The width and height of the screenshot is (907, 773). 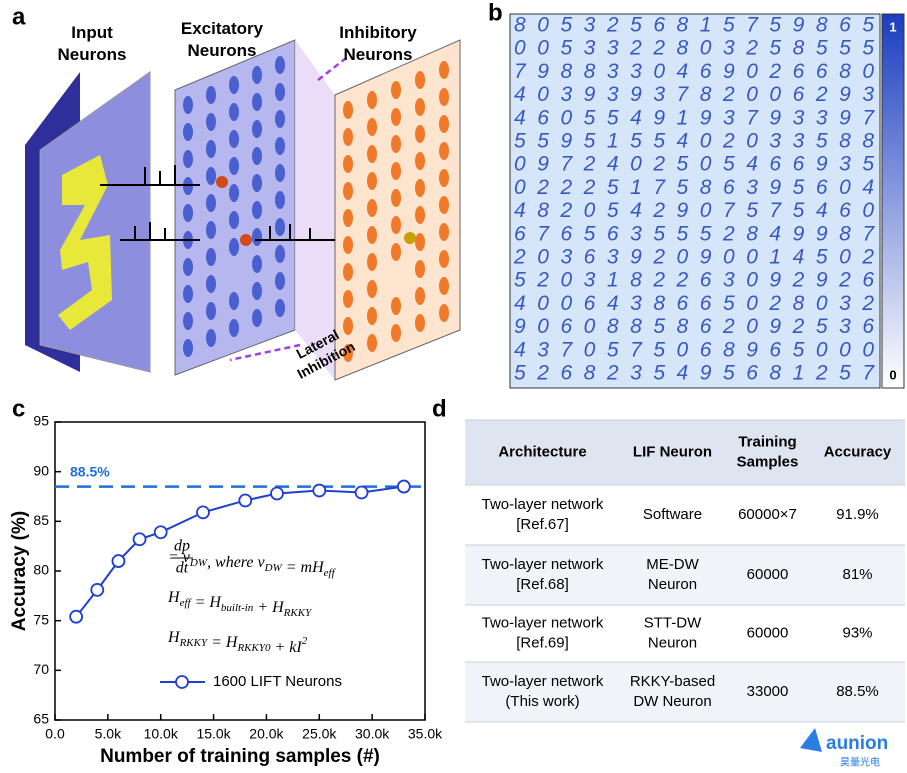 I want to click on table-header: LIF Neuron, so click(x=672, y=451).